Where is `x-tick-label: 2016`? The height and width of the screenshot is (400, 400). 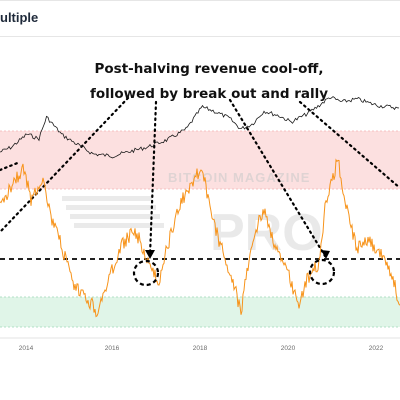 x-tick-label: 2016 is located at coordinates (112, 348).